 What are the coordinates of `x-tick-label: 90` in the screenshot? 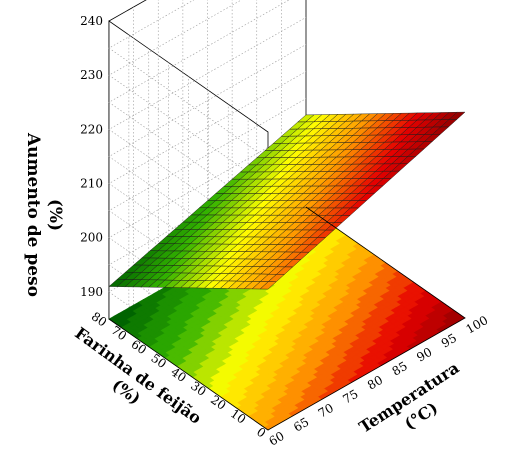 It's located at (424, 355).